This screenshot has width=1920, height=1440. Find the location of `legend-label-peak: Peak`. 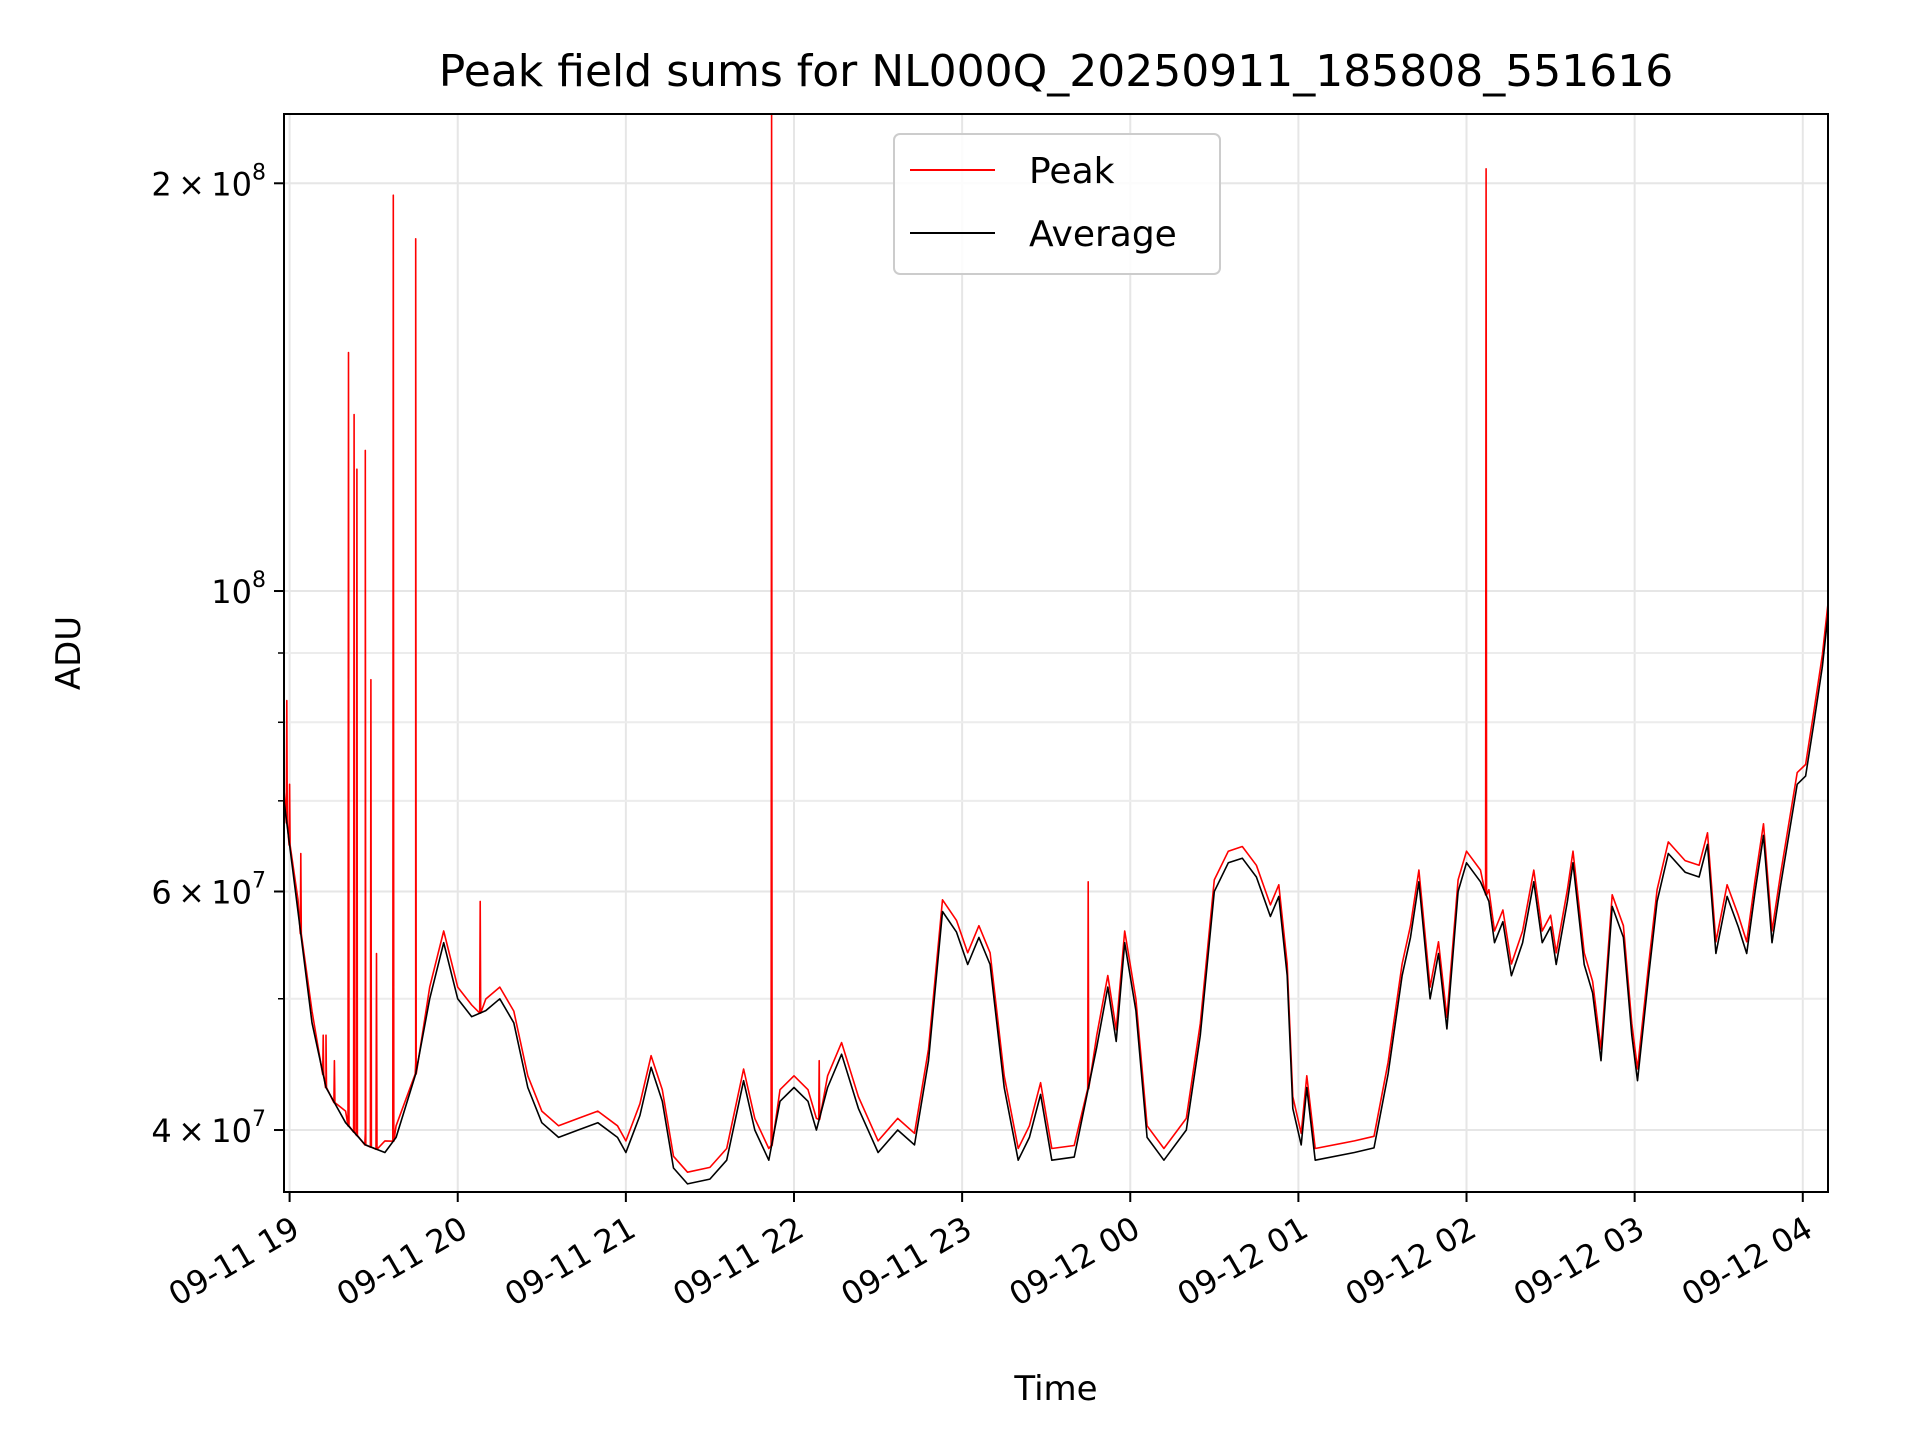

legend-label-peak: Peak is located at coordinates (1072, 171).